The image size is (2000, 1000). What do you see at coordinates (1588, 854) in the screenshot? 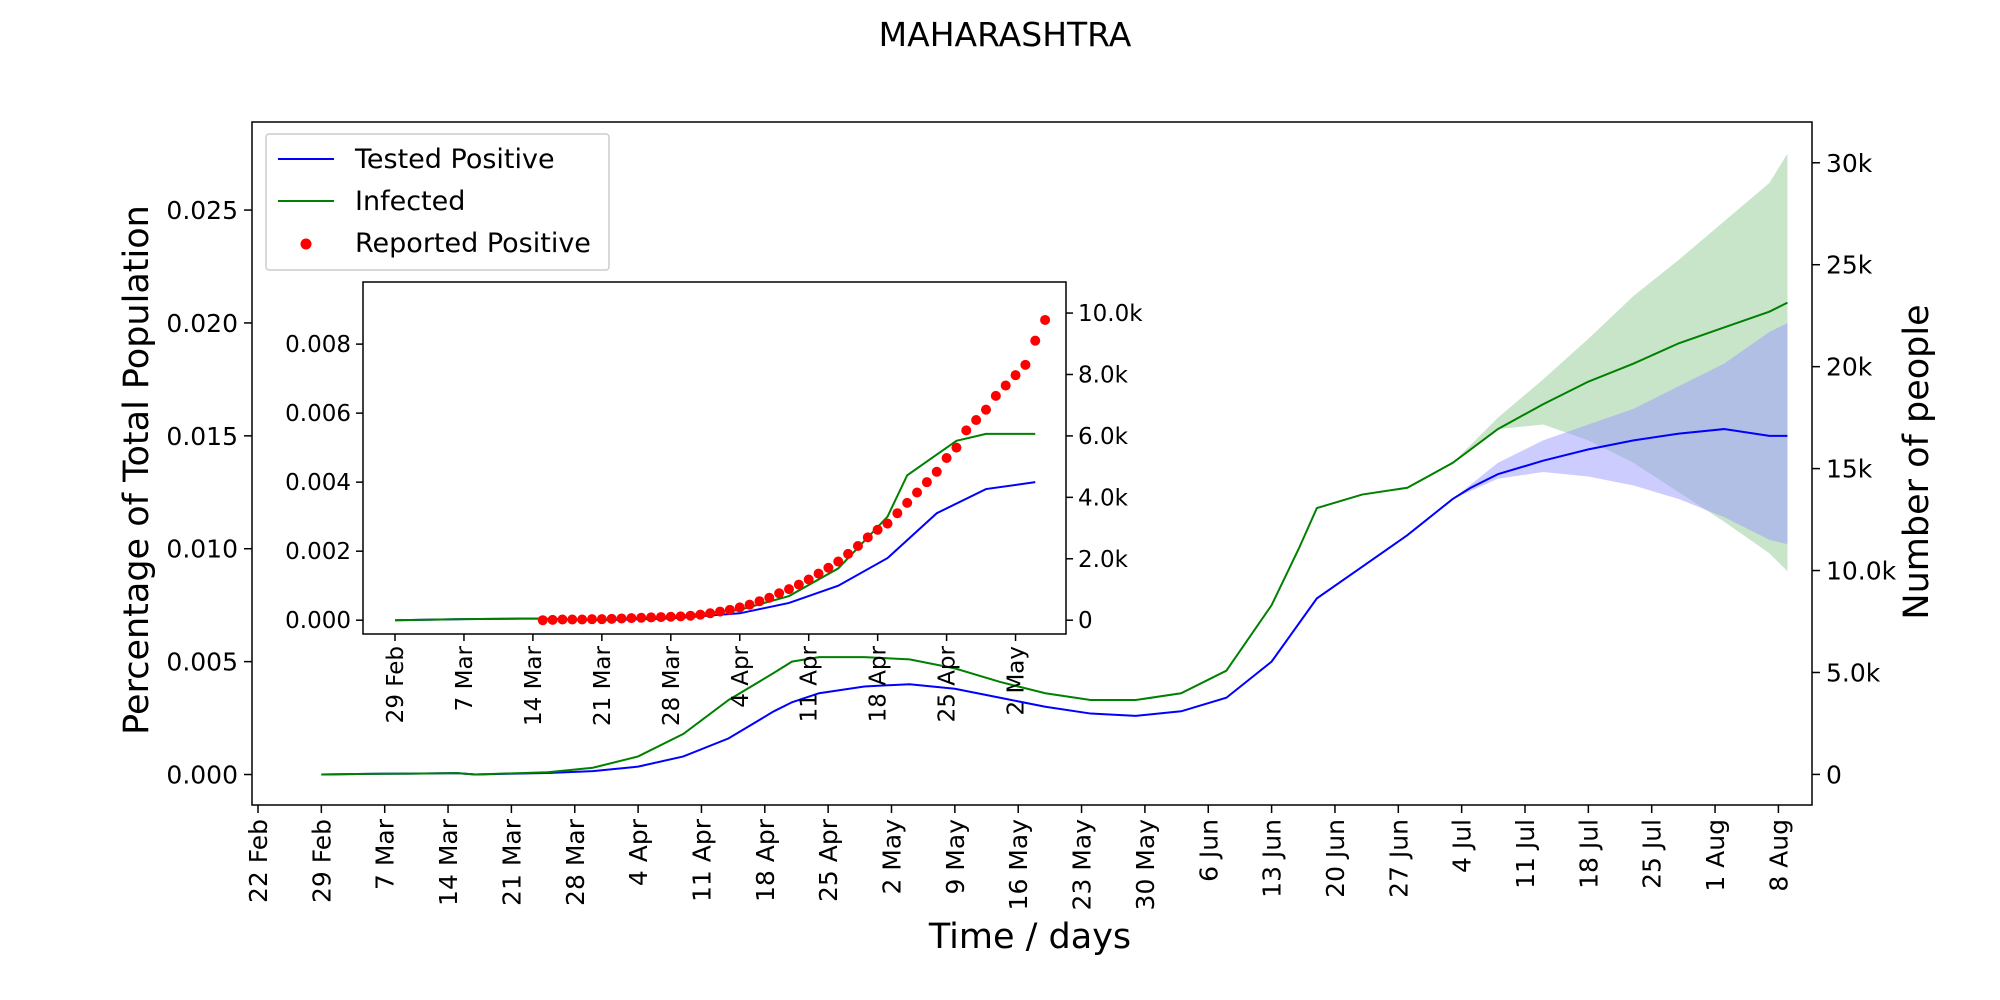
I see `x-tick-label: 18 Jul` at bounding box center [1588, 854].